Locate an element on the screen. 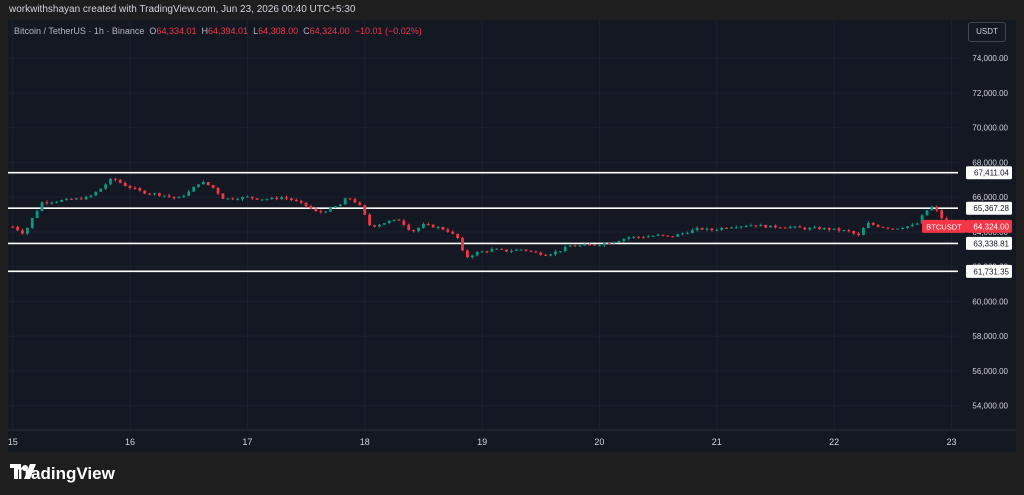  level-tag-label-2: 63,338.81 is located at coordinates (991, 243).